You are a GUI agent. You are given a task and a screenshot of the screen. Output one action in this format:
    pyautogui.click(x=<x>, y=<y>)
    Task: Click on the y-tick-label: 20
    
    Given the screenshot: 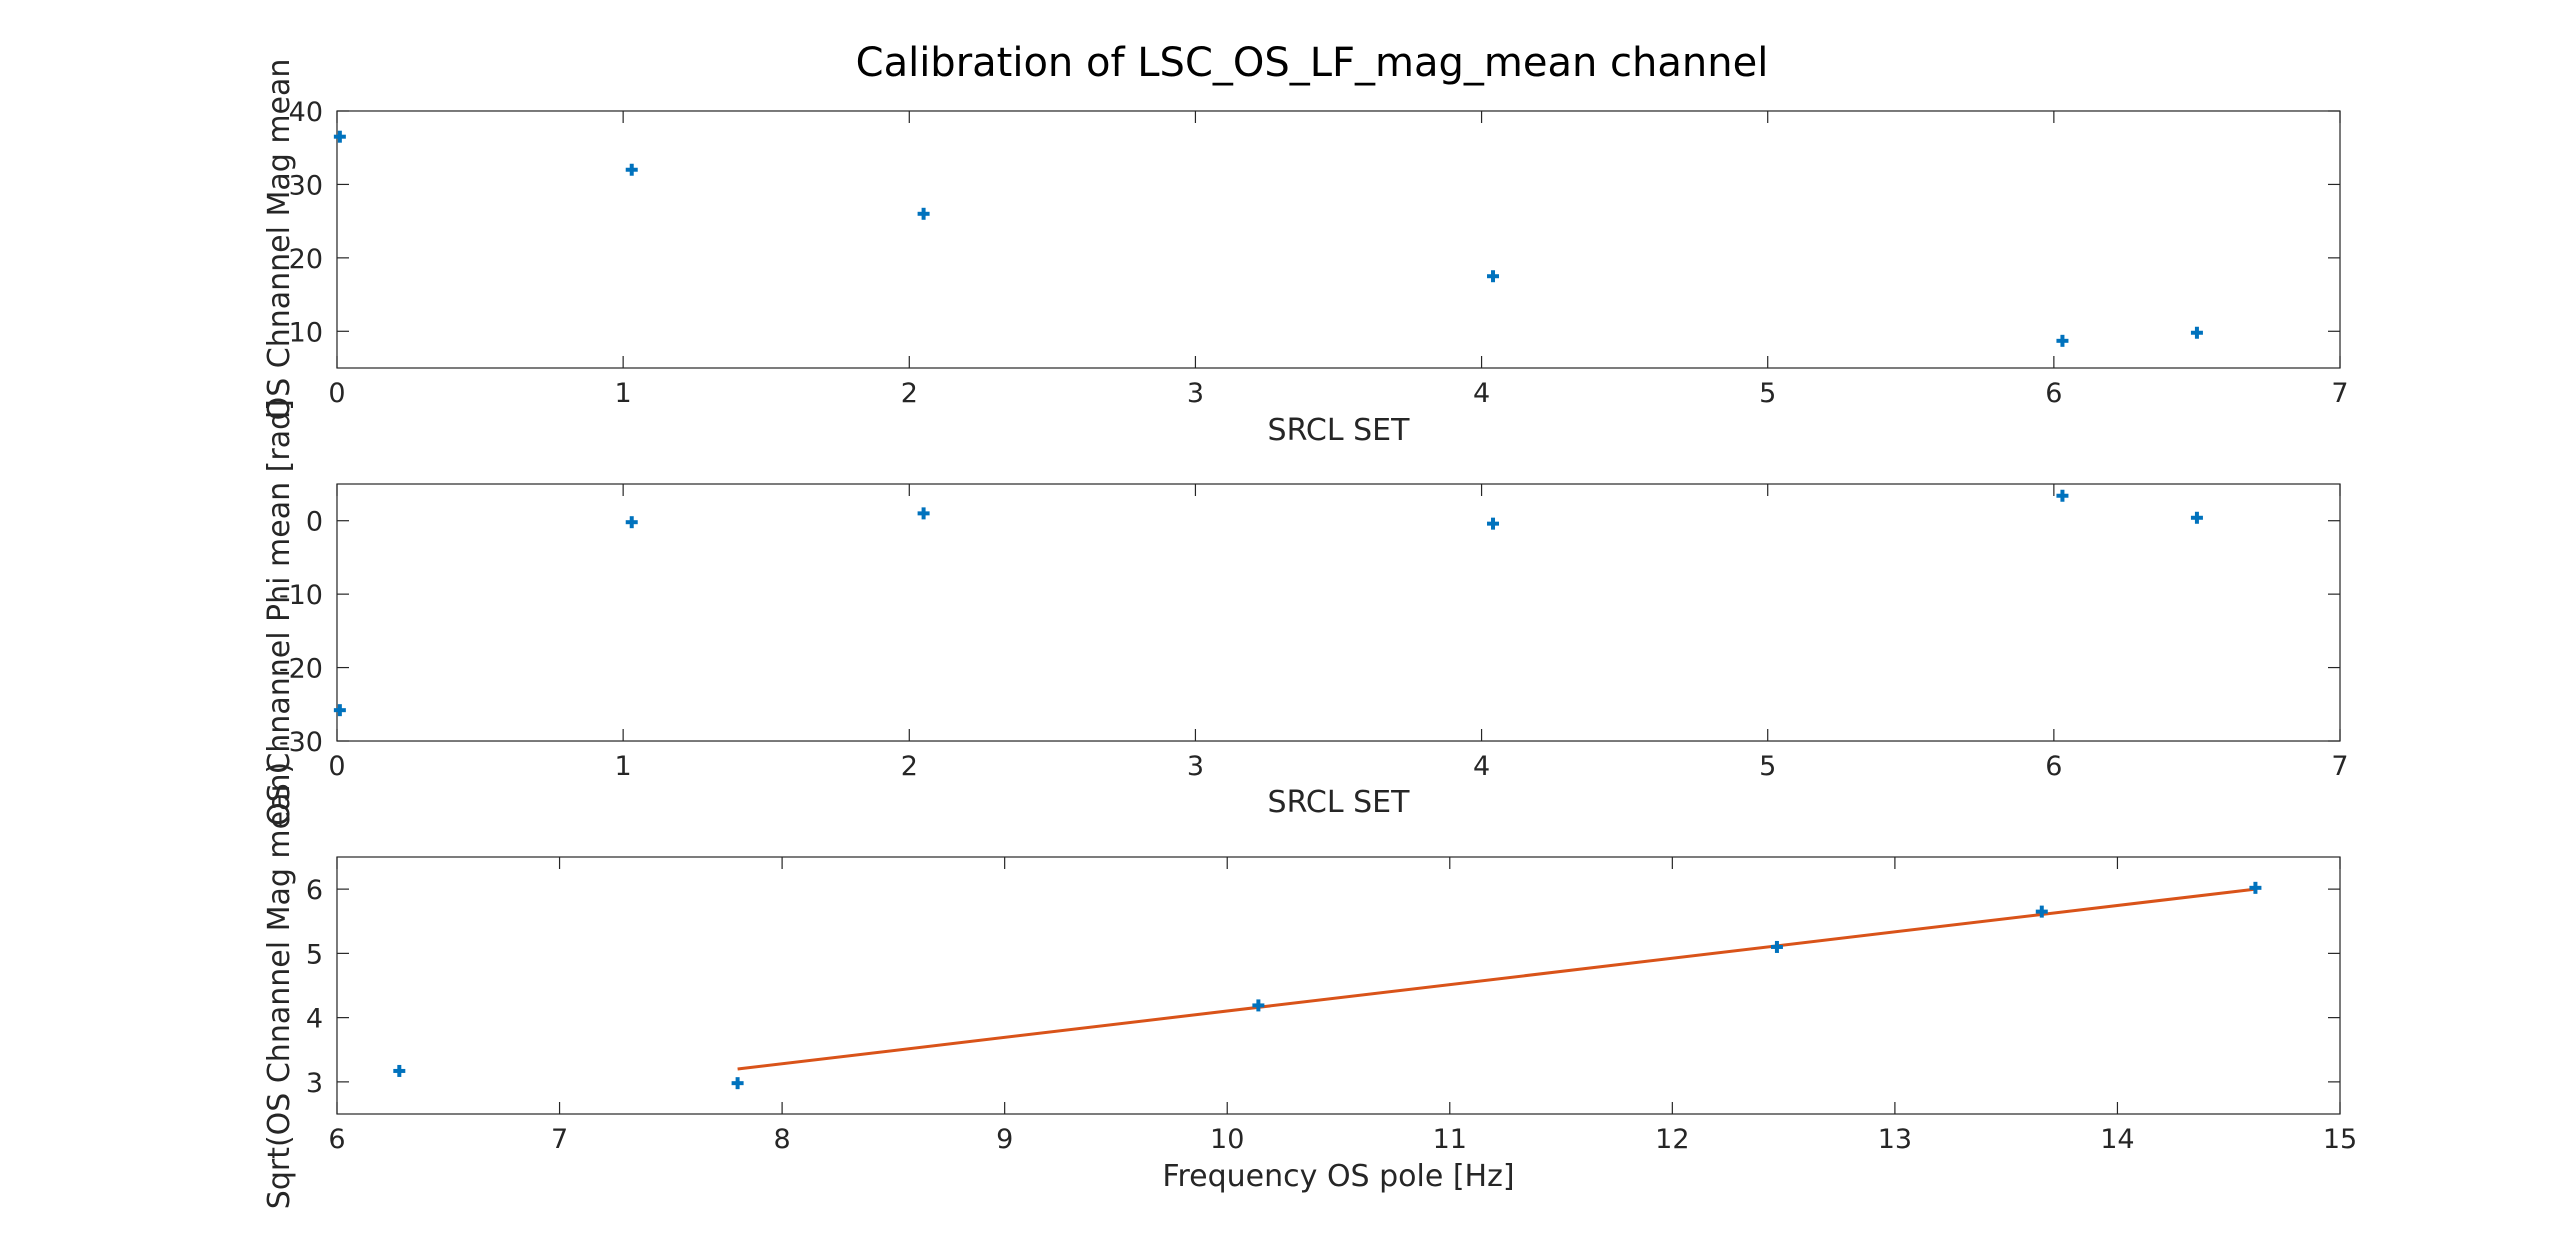 What is the action you would take?
    pyautogui.click(x=306, y=259)
    